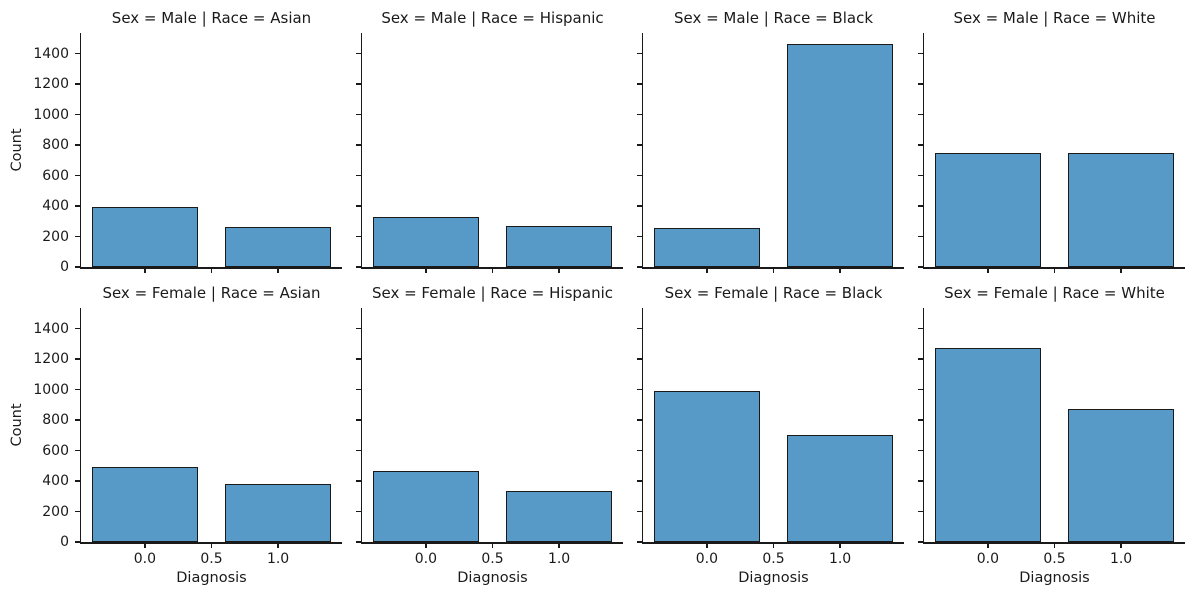 This screenshot has height=600, width=1200. I want to click on facet-title: Sex = Male | Race = Hispanic, so click(492, 18).